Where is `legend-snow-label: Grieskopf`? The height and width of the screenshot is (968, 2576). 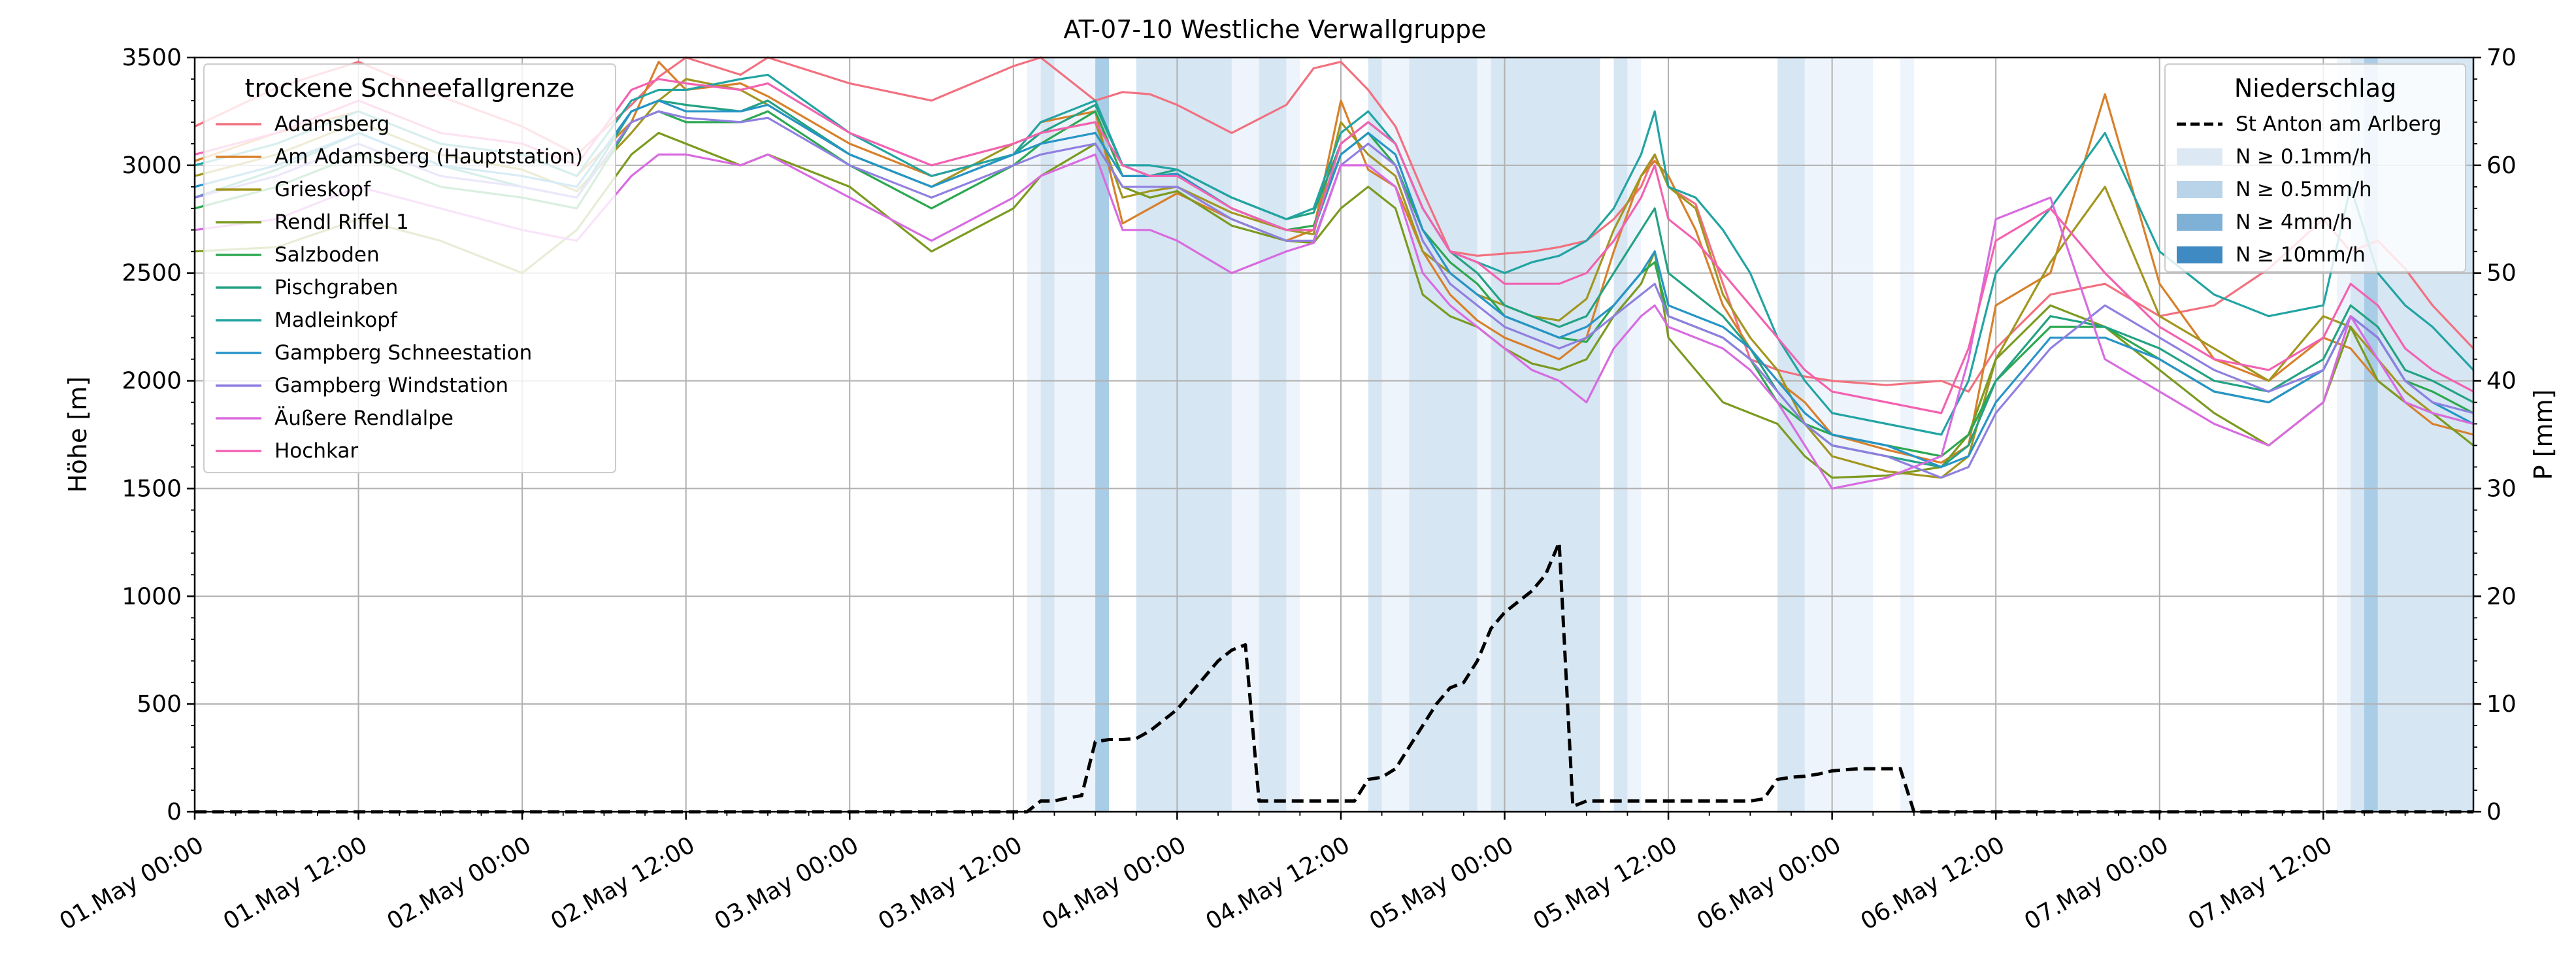 legend-snow-label: Grieskopf is located at coordinates (322, 189).